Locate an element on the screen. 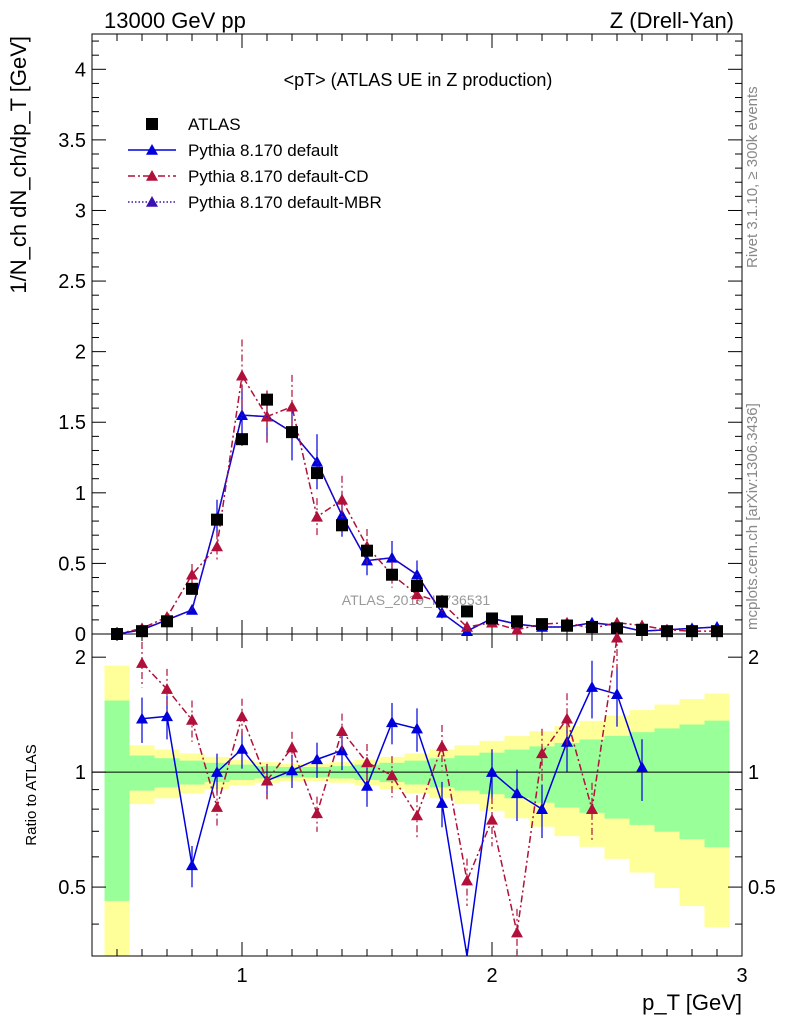 This screenshot has width=786, height=1024. y-tick-label: 0 is located at coordinates (80, 635).